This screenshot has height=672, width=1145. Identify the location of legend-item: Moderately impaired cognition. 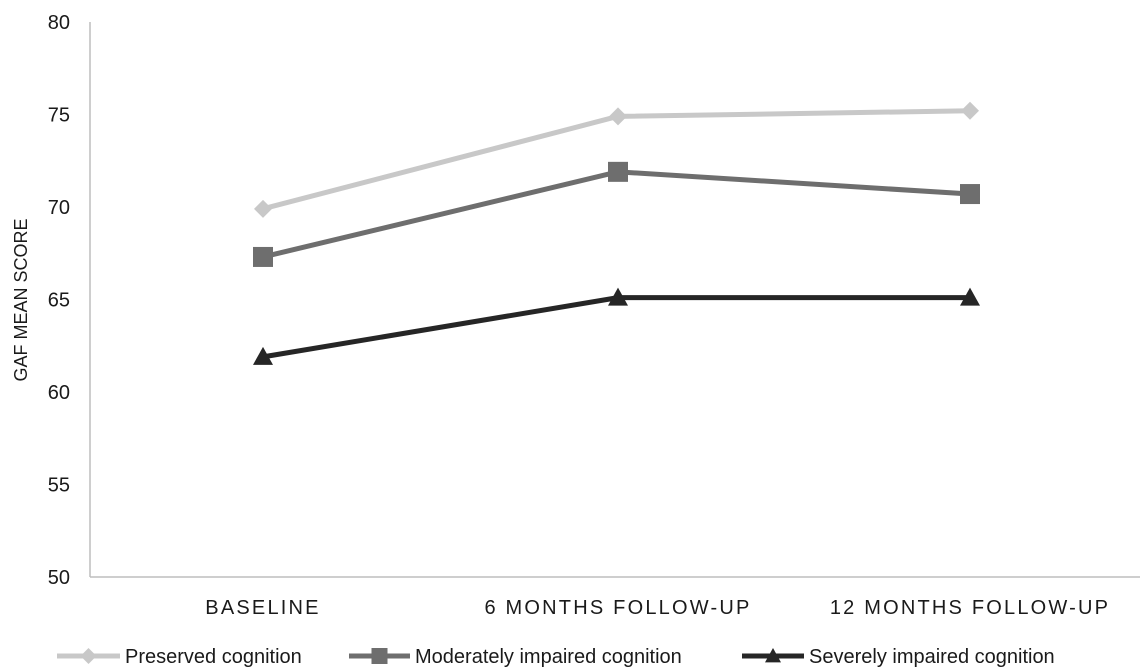
(515, 657).